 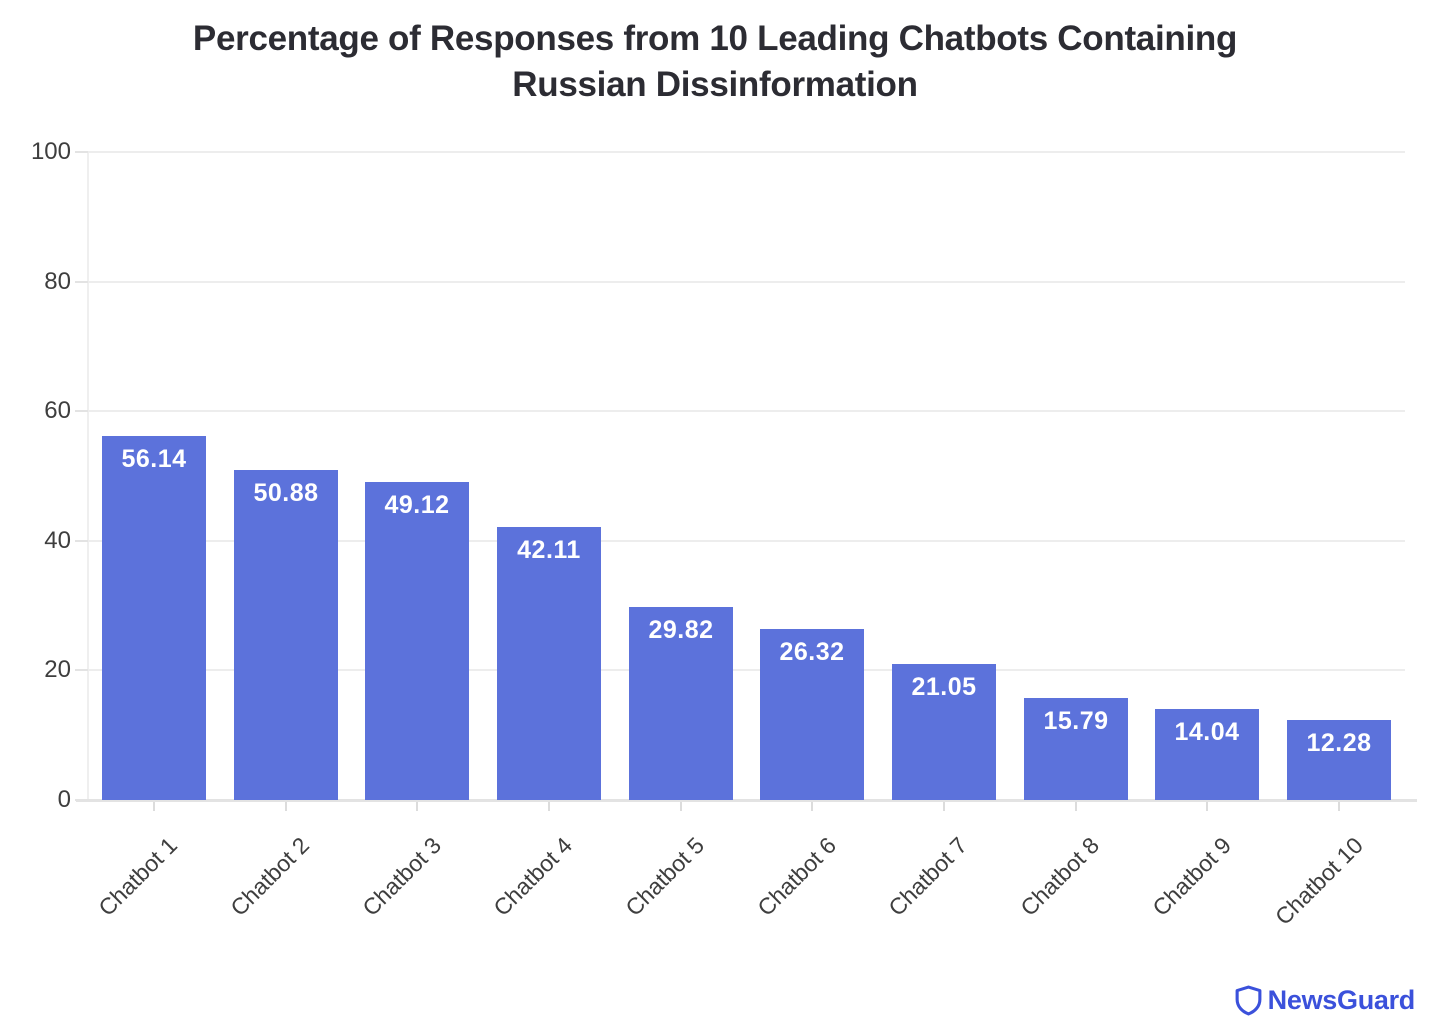 I want to click on x-tick-label: Chatbot 7, so click(x=928, y=876).